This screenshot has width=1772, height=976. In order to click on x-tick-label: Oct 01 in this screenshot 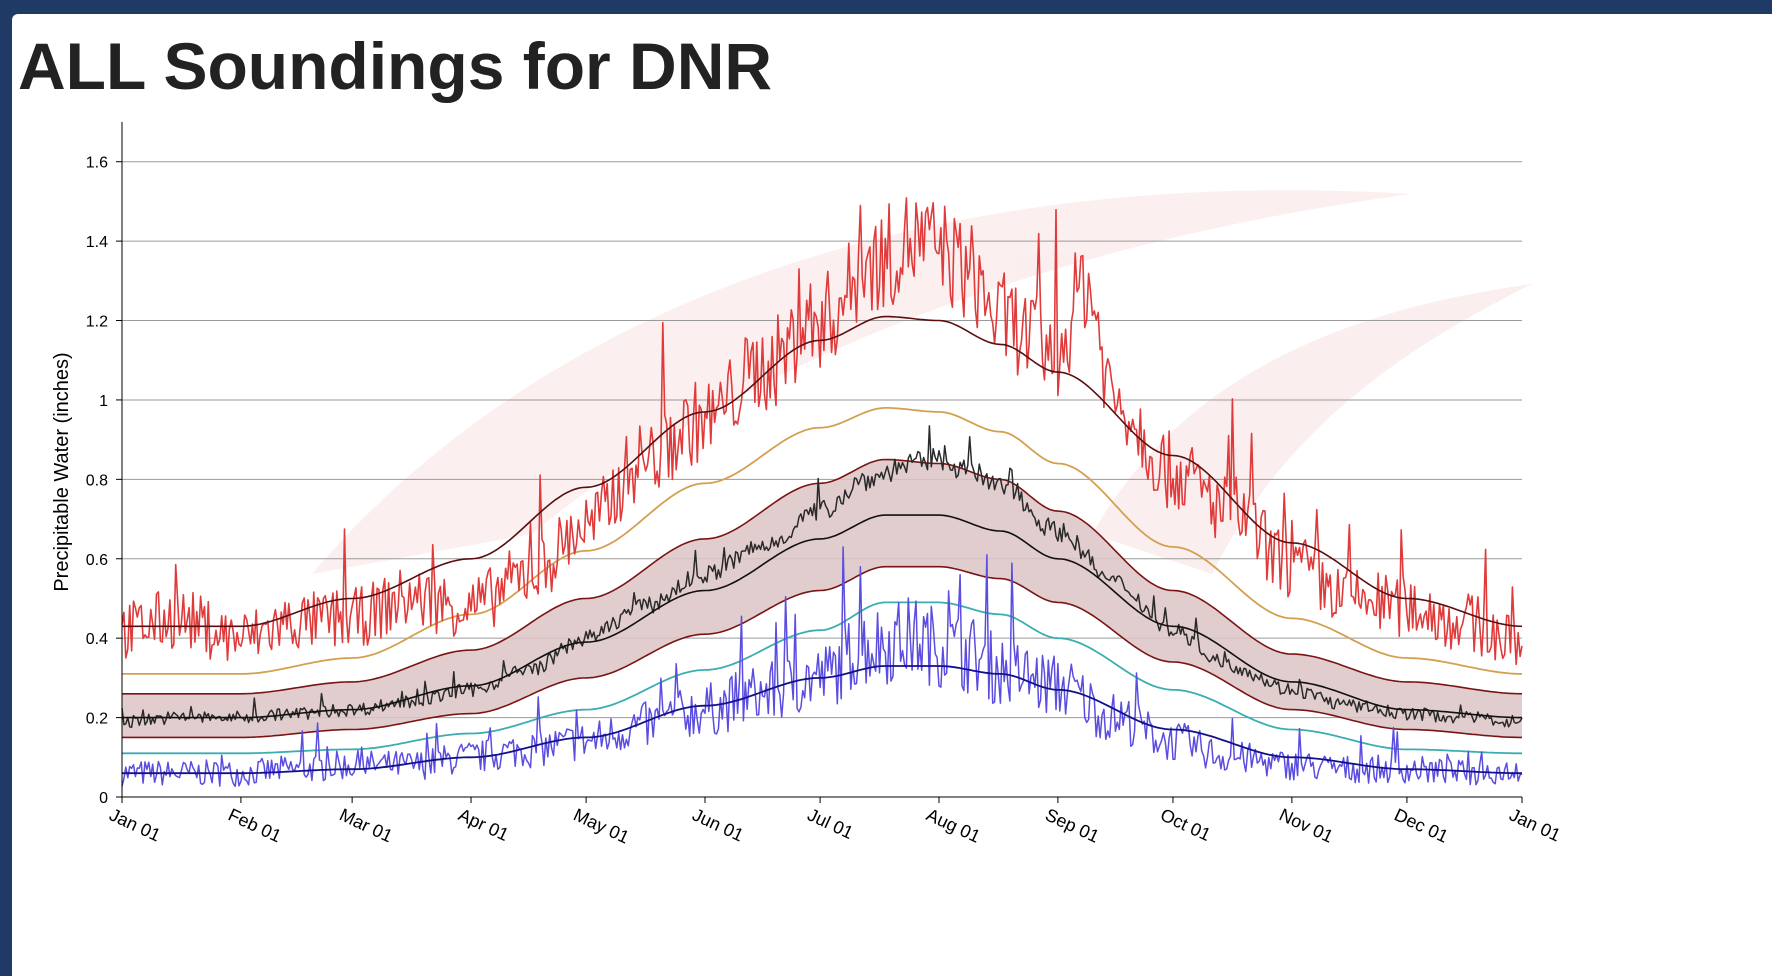, I will do `click(1185, 824)`.